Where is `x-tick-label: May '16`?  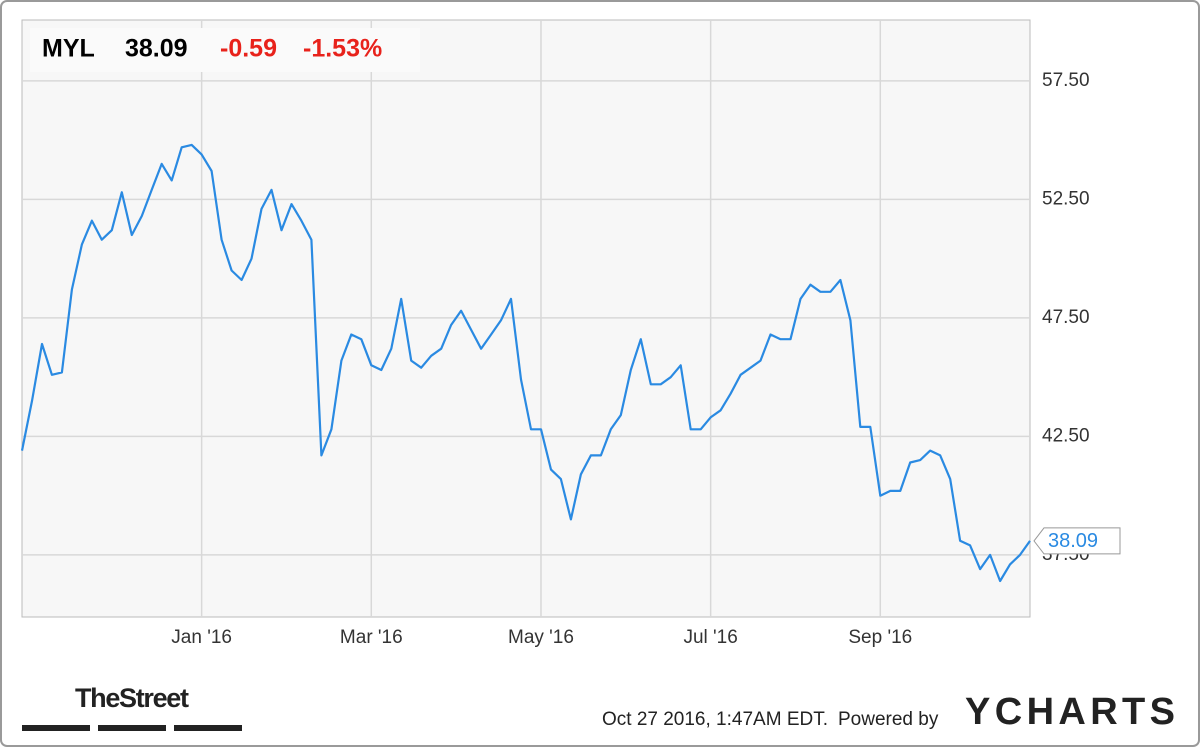
x-tick-label: May '16 is located at coordinates (541, 637).